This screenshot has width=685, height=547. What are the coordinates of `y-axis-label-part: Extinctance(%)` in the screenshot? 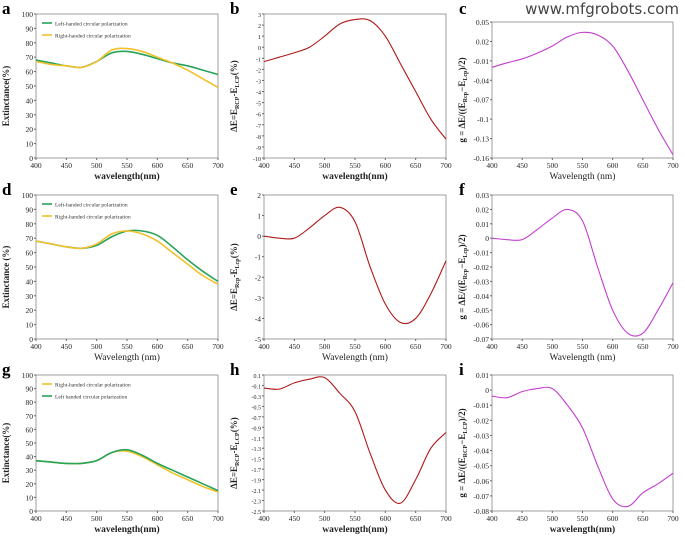 It's located at (6, 96).